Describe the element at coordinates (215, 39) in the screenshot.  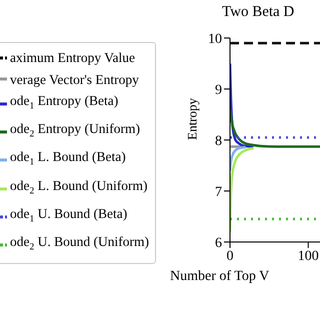
I see `y-tick-label: 10` at that location.